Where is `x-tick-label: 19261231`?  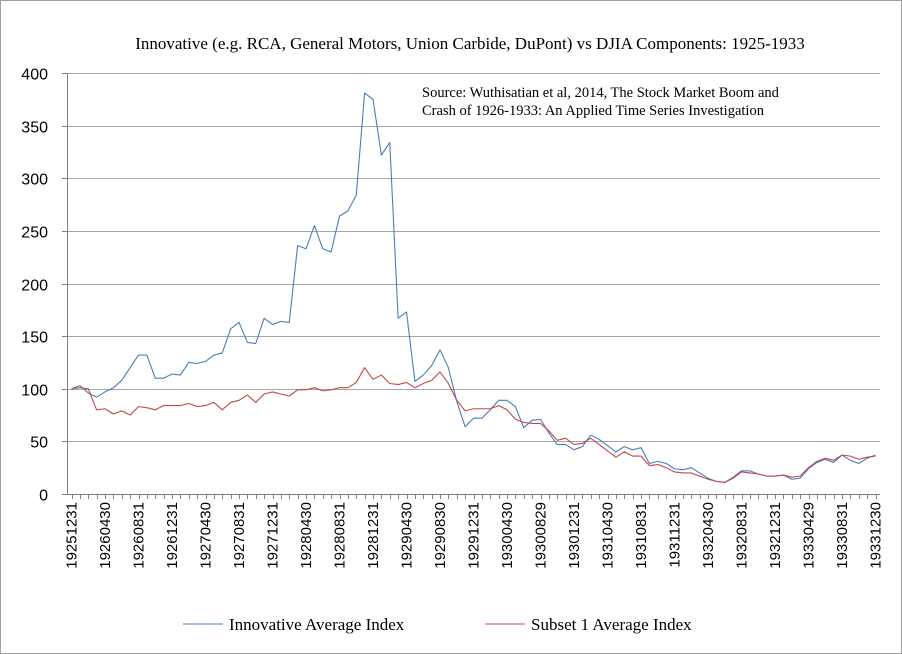 x-tick-label: 19261231 is located at coordinates (172, 535).